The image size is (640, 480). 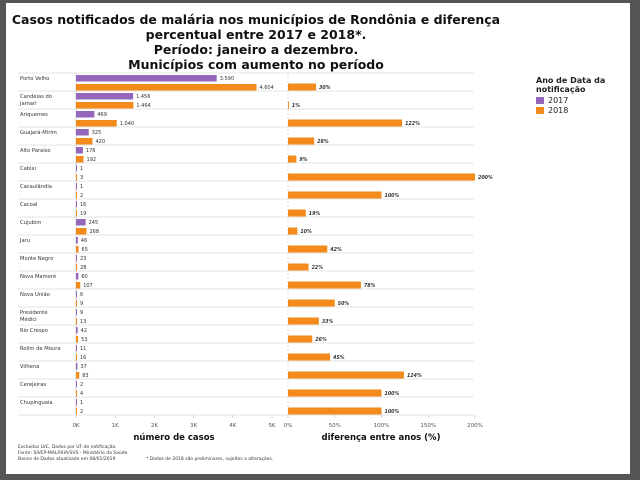 I want to click on cases-tick-label: 4K, so click(x=232, y=426).